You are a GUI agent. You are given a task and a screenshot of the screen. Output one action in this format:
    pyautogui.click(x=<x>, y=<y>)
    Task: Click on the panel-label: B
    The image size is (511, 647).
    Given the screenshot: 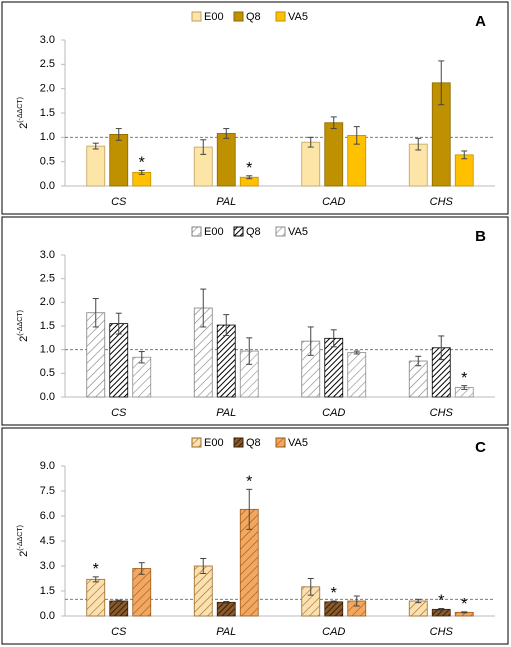 What is the action you would take?
    pyautogui.click(x=480, y=236)
    